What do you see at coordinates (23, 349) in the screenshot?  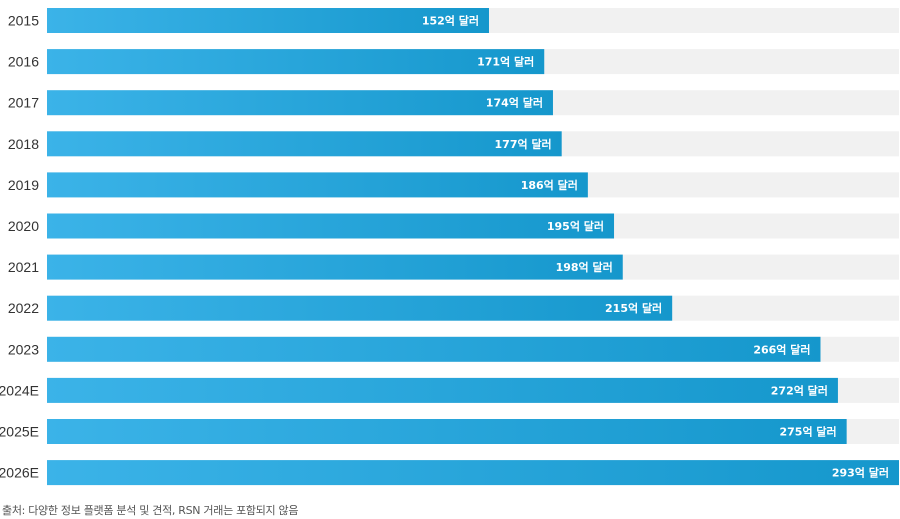 I see `category-label-2023: 2023` at bounding box center [23, 349].